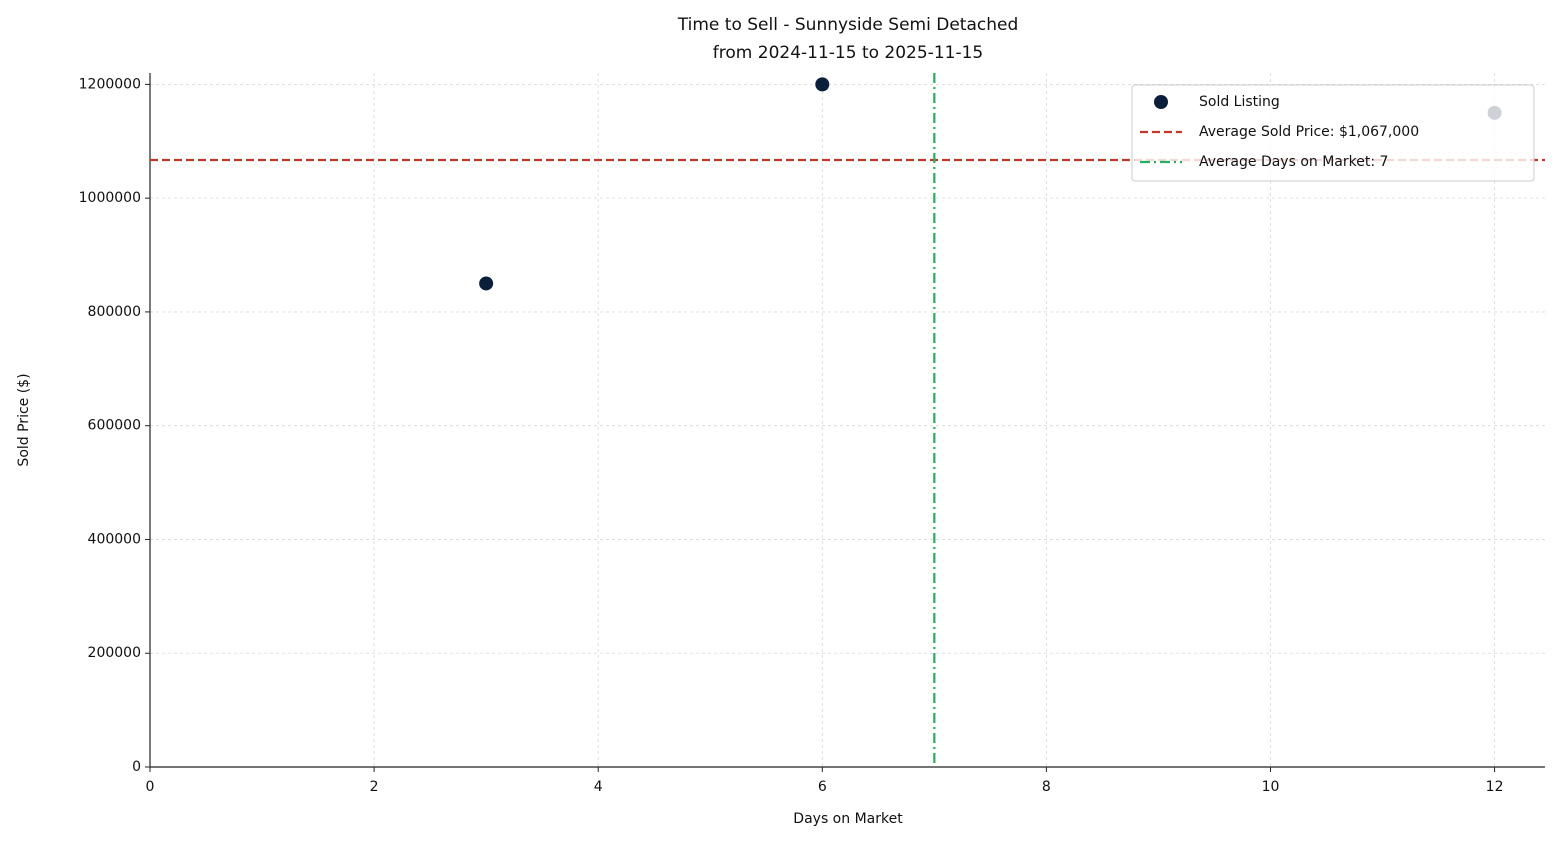 The width and height of the screenshot is (1560, 845). Describe the element at coordinates (1309, 132) in the screenshot. I see `legend-label: Average Sold Price: $1,067,000` at that location.